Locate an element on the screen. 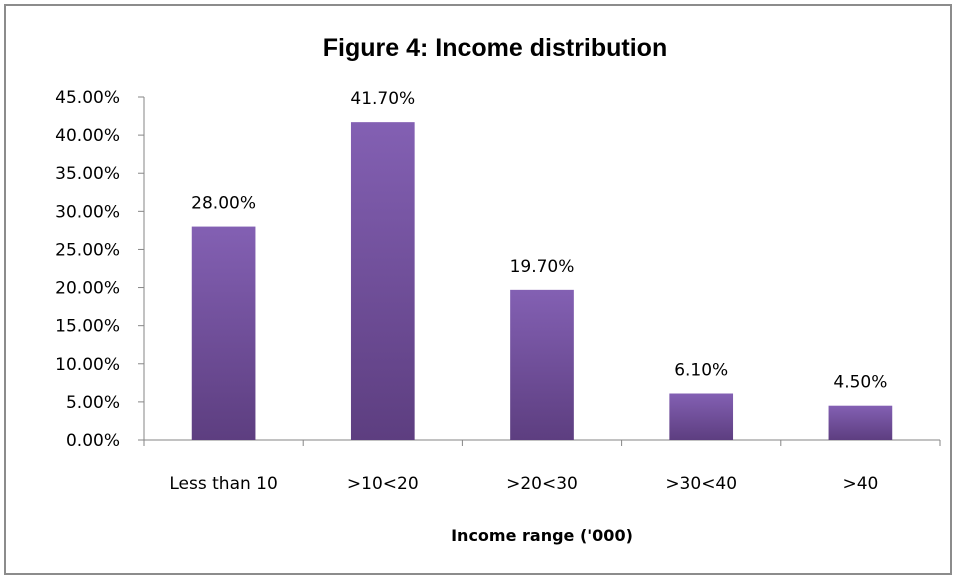 The image size is (958, 579). x-axis: Less than 10 >10<20 >20<30 >30<40 >40 is located at coordinates (542, 466).